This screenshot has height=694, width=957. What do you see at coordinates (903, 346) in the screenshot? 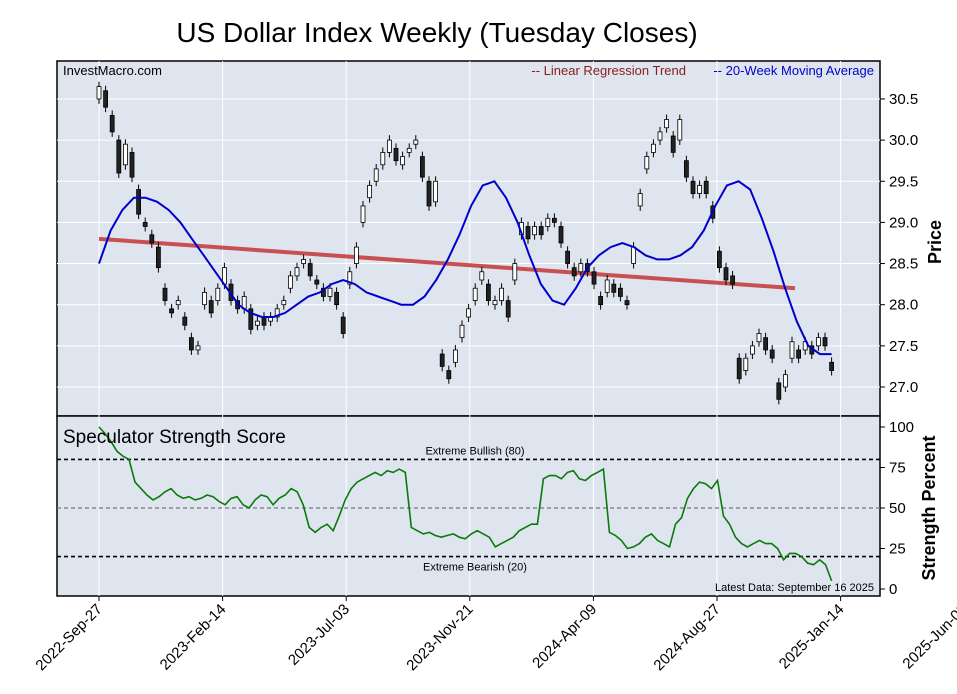
I see `price-tick-label: 27.5` at bounding box center [903, 346].